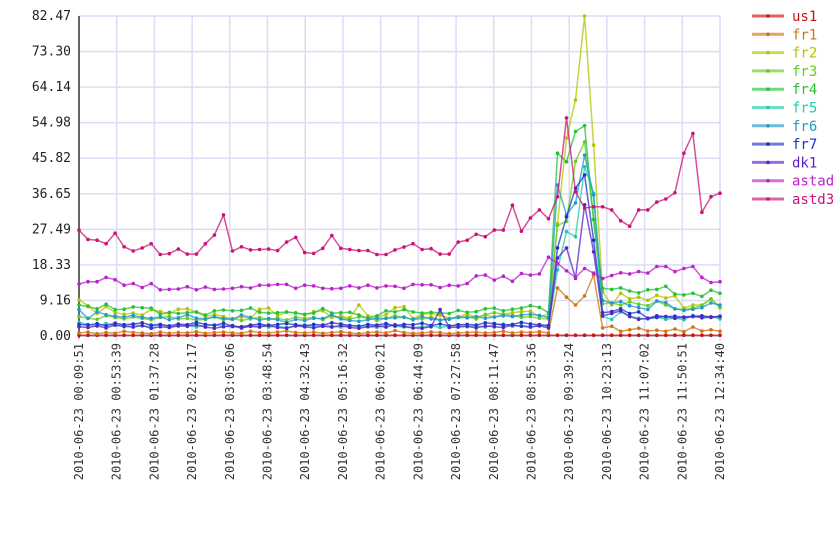  I want to click on series-line-astad, so click(399, 273).